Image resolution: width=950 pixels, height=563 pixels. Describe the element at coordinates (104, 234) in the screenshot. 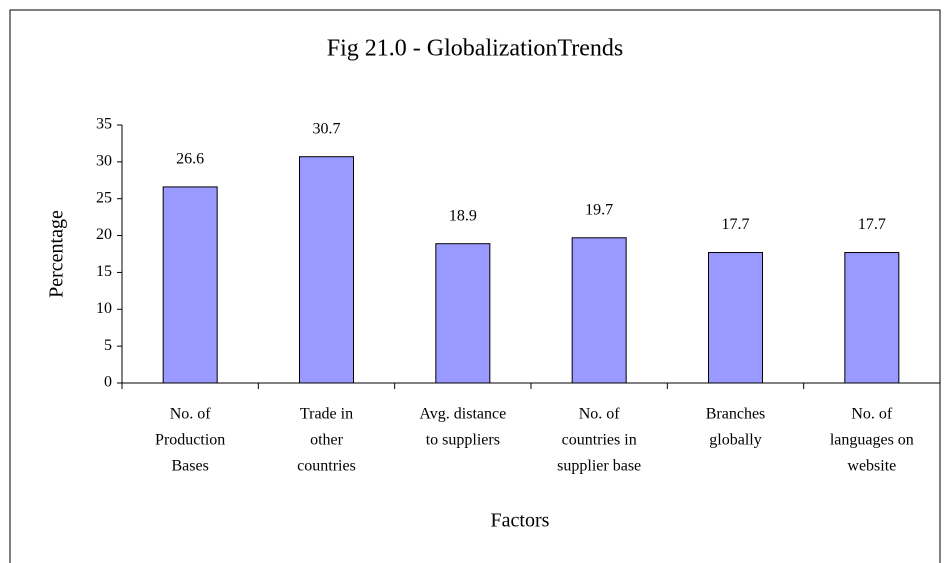

I see `y-tick-label: 20` at that location.